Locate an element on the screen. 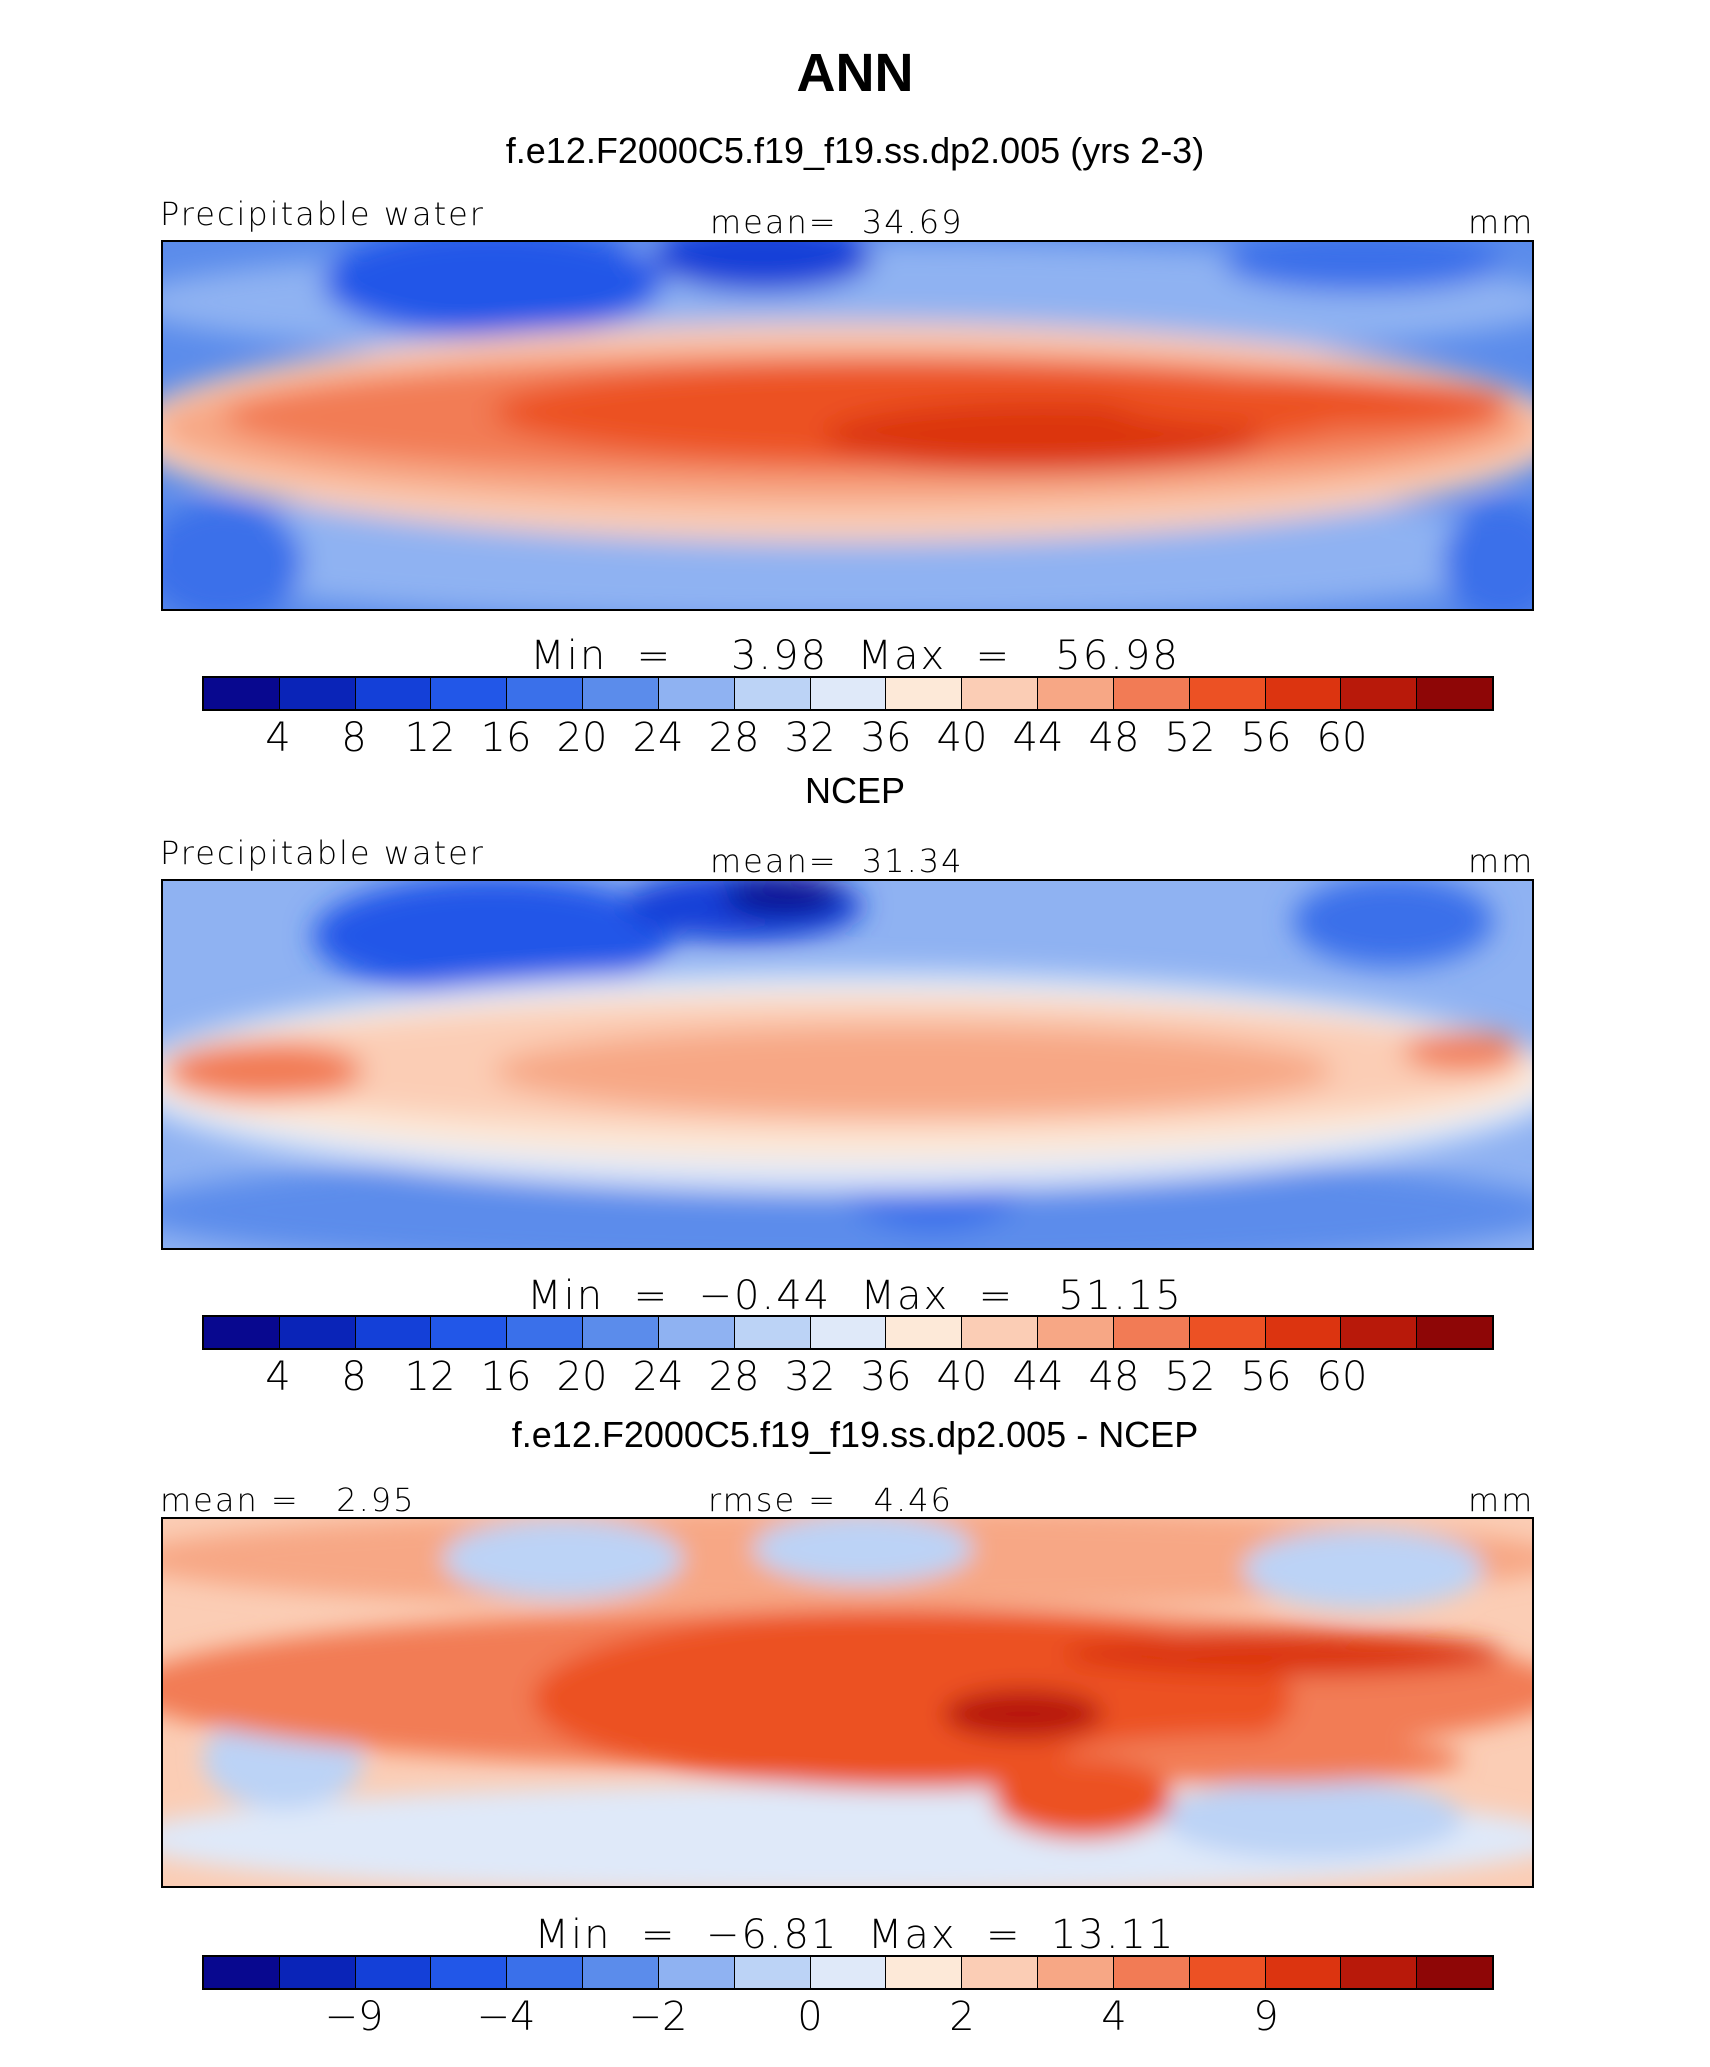 The height and width of the screenshot is (2067, 1710). panel-2-title: NCEP is located at coordinates (855, 790).